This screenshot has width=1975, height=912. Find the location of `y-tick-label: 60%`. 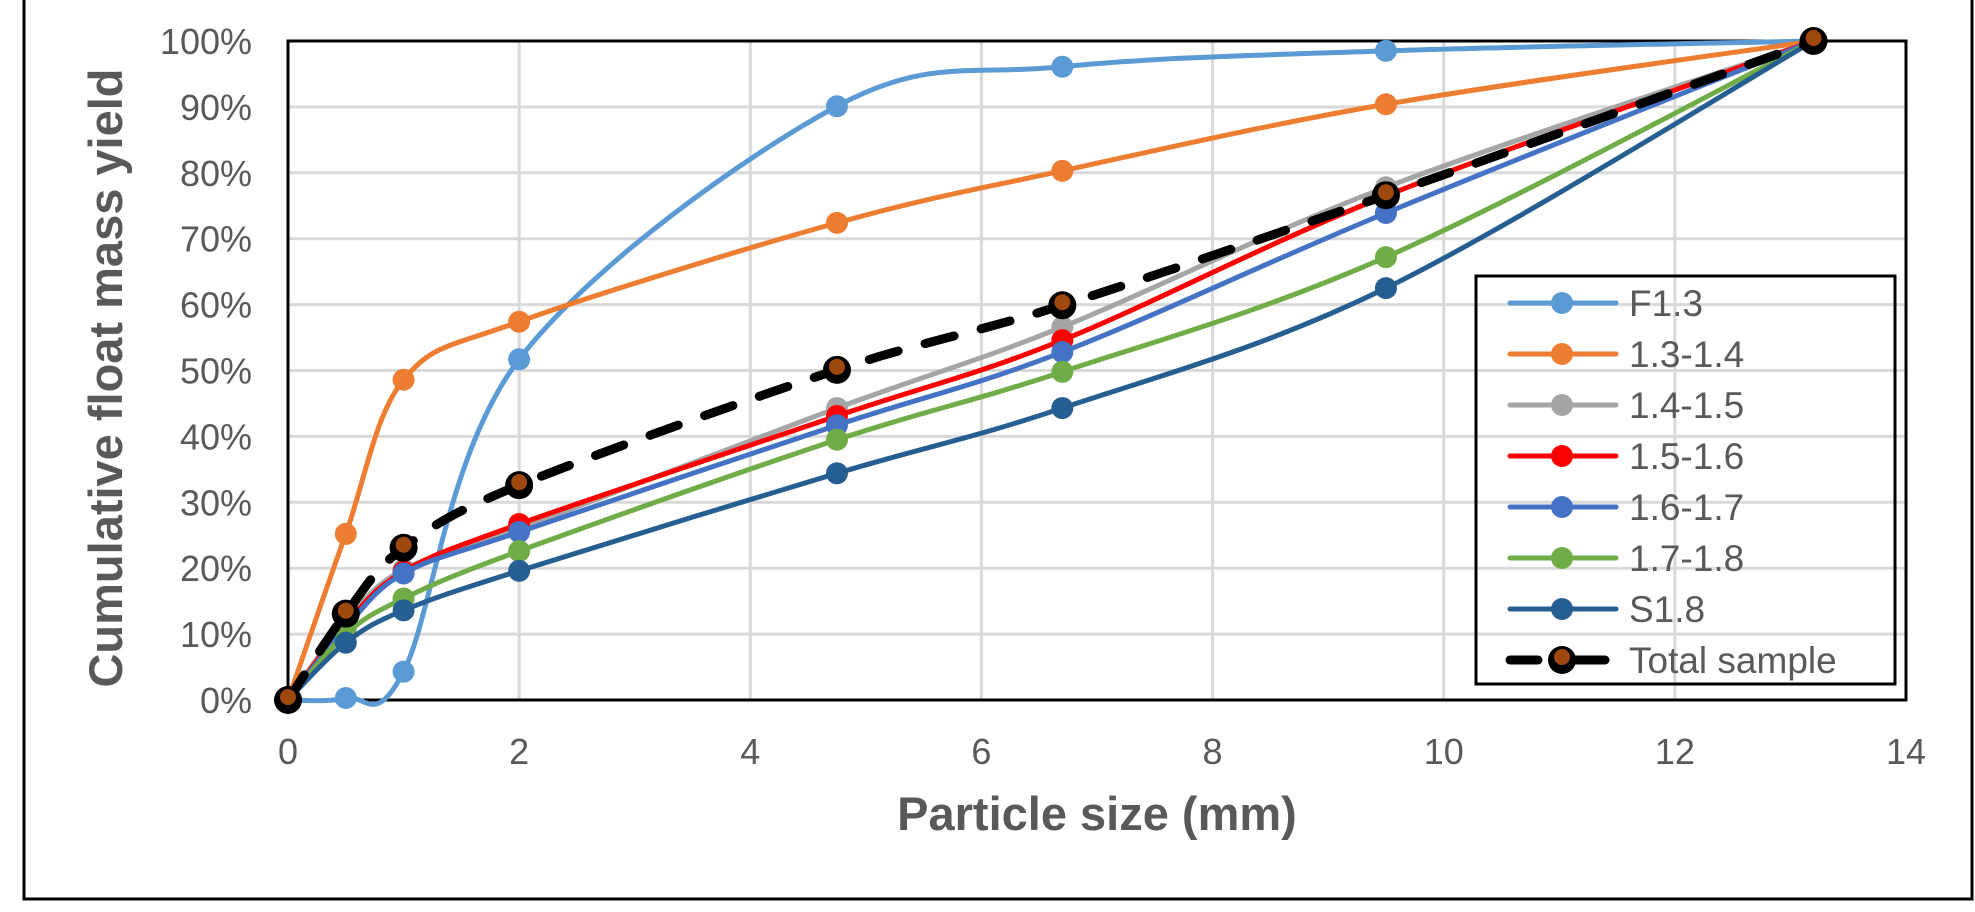

y-tick-label: 60% is located at coordinates (216, 305).